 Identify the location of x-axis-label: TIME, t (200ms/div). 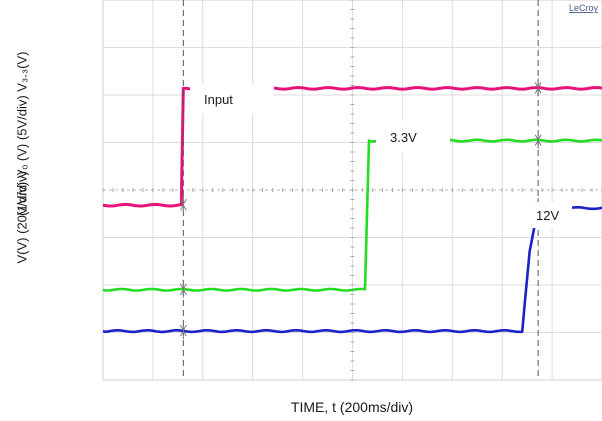
(352, 407).